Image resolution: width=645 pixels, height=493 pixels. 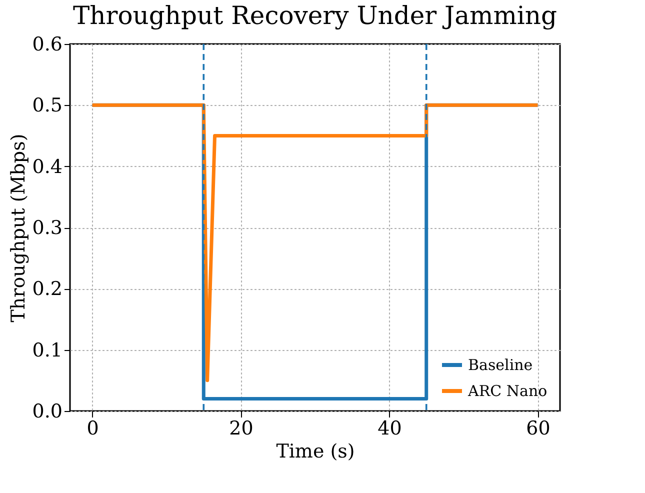 I want to click on y-tick-label: 0.6, so click(x=47, y=45).